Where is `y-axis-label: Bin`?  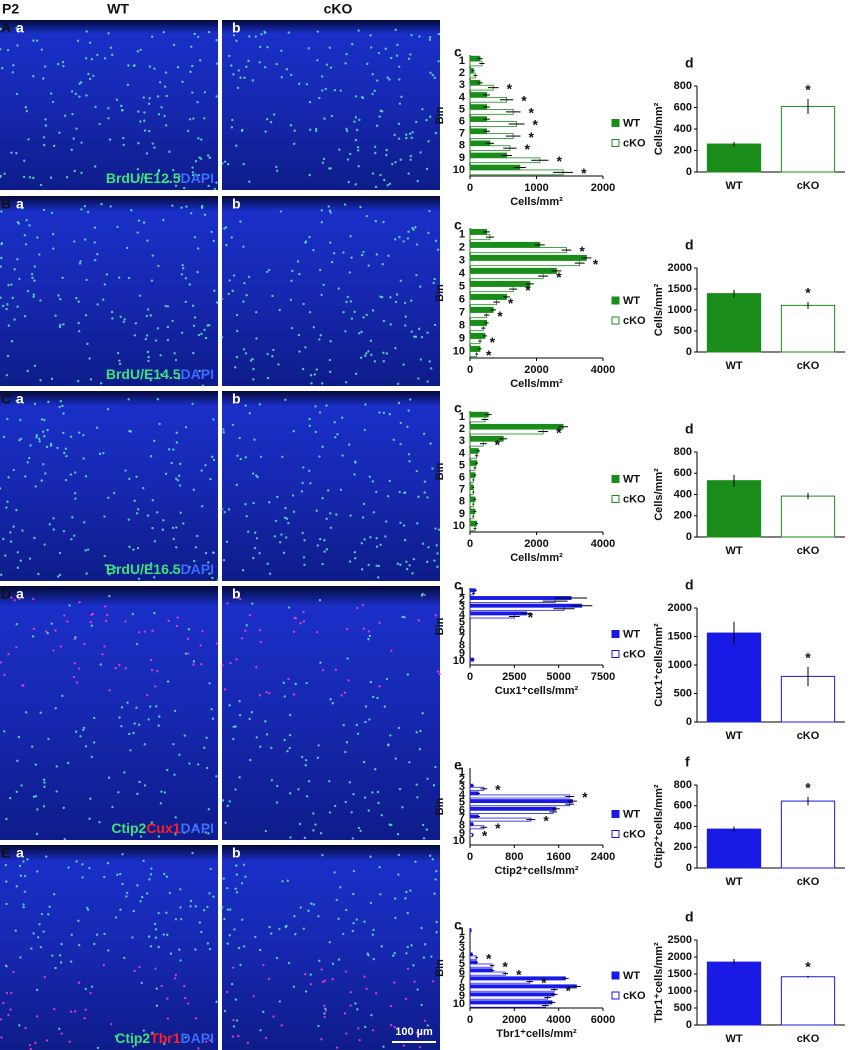
y-axis-label: Bin is located at coordinates (440, 806).